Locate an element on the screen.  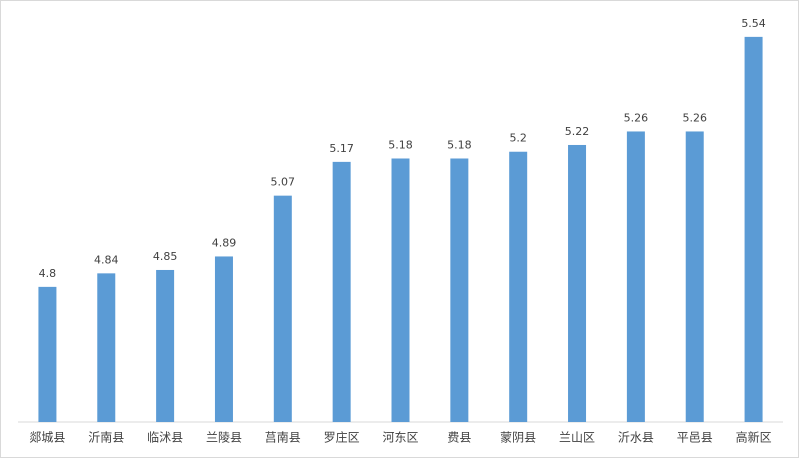
data-label: 4.89 is located at coordinates (224, 242).